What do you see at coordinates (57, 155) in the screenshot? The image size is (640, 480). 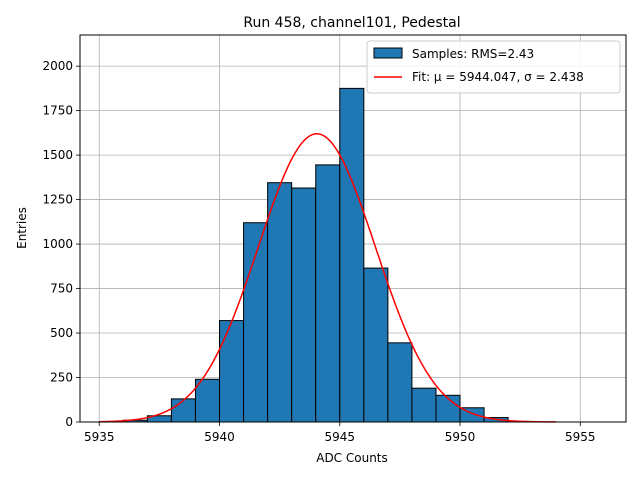 I see `y-tick-label: 1500` at bounding box center [57, 155].